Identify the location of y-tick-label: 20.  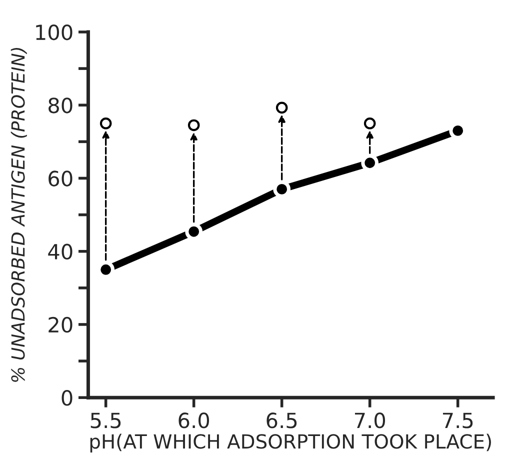
(60, 324).